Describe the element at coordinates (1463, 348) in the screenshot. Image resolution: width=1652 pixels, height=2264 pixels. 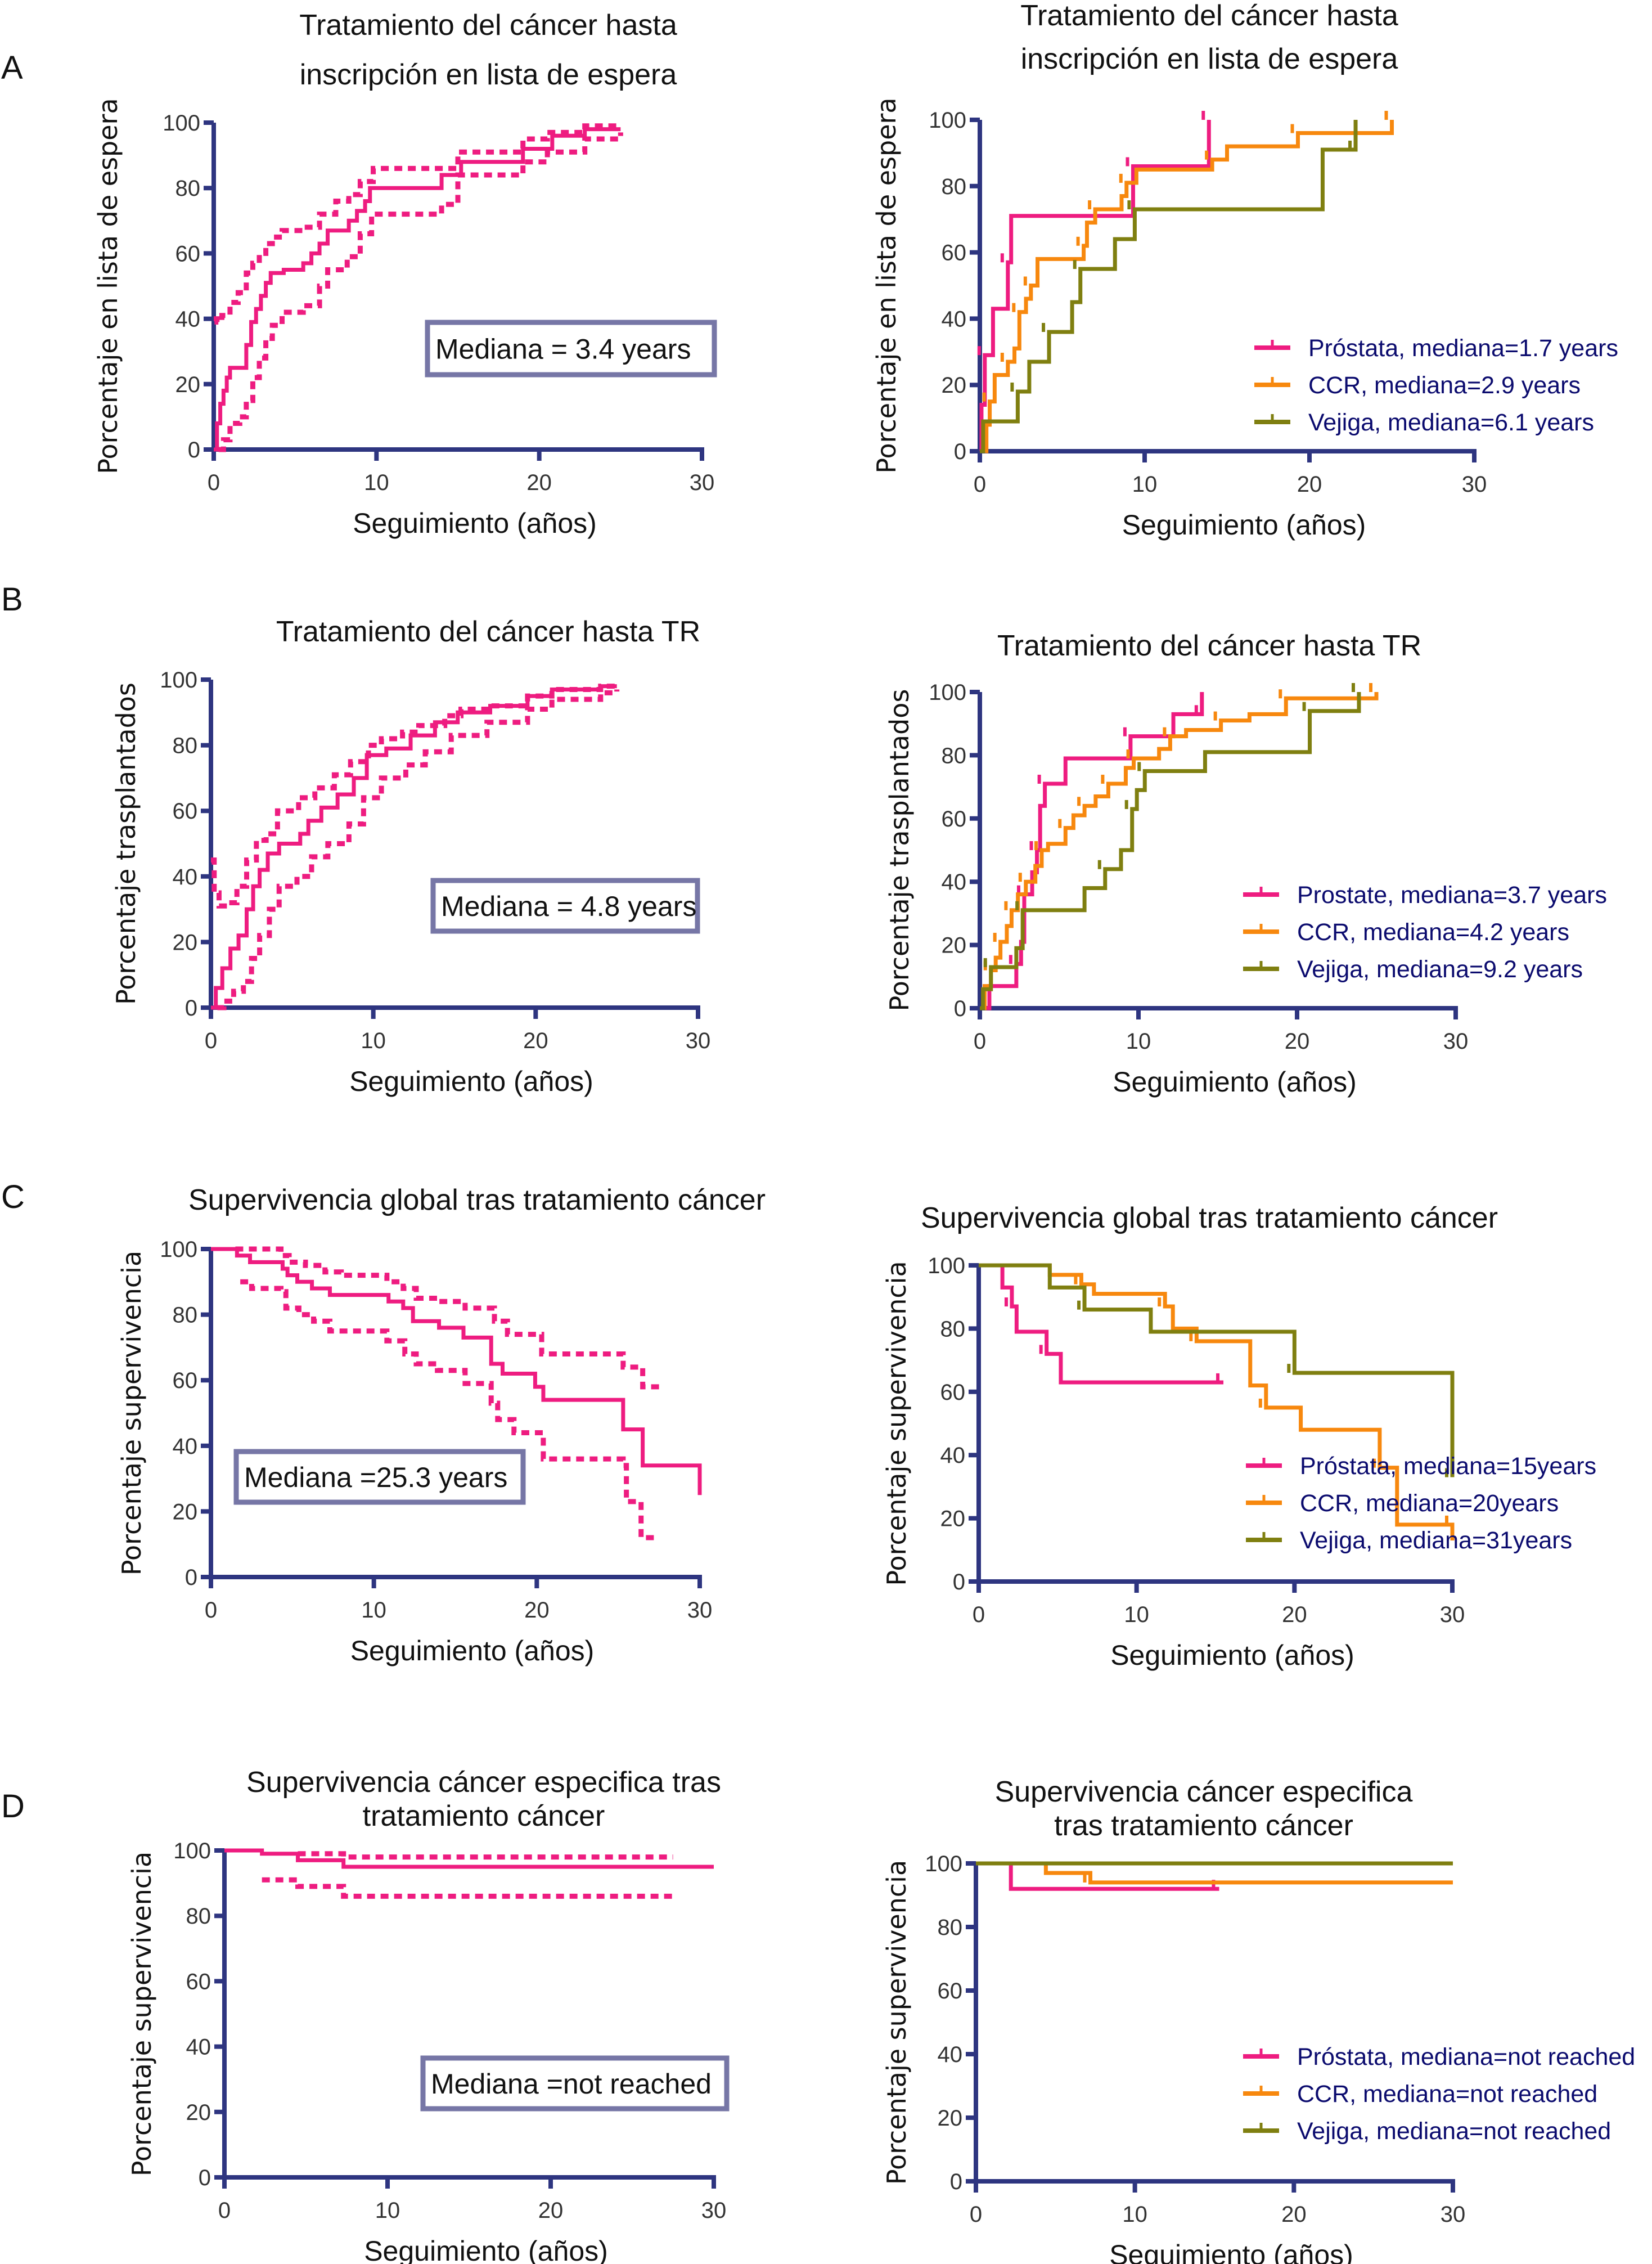
I see `legend-label-prostata: Próstata, mediana=1.7 years` at that location.